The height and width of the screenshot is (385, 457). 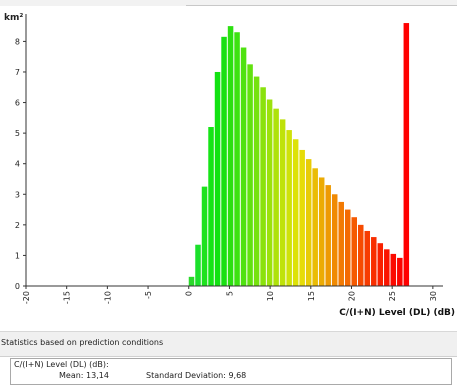 What do you see at coordinates (311, 296) in the screenshot?
I see `x-tick-label-7: 15` at bounding box center [311, 296].